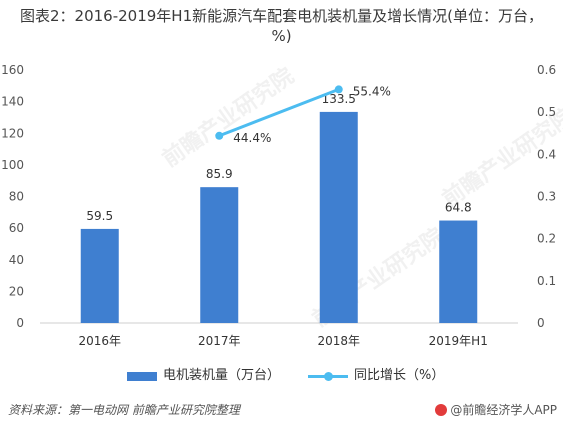 The image size is (563, 428). Describe the element at coordinates (219, 174) in the screenshot. I see `bar-value-label: 85.9` at that location.